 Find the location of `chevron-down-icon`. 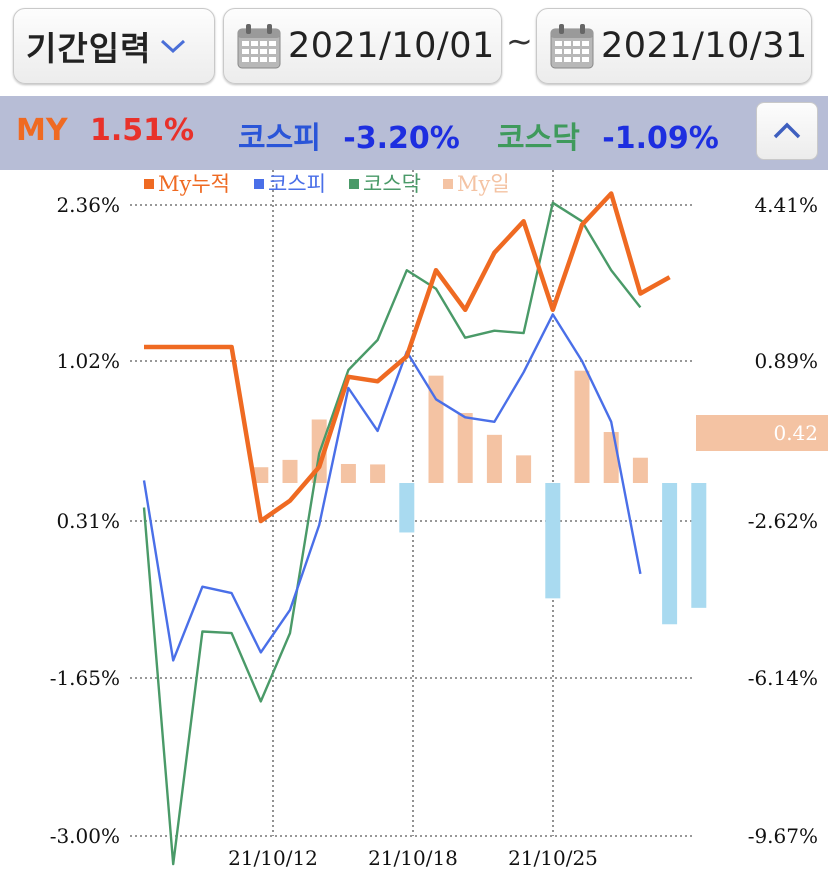

chevron-down-icon is located at coordinates (173, 46).